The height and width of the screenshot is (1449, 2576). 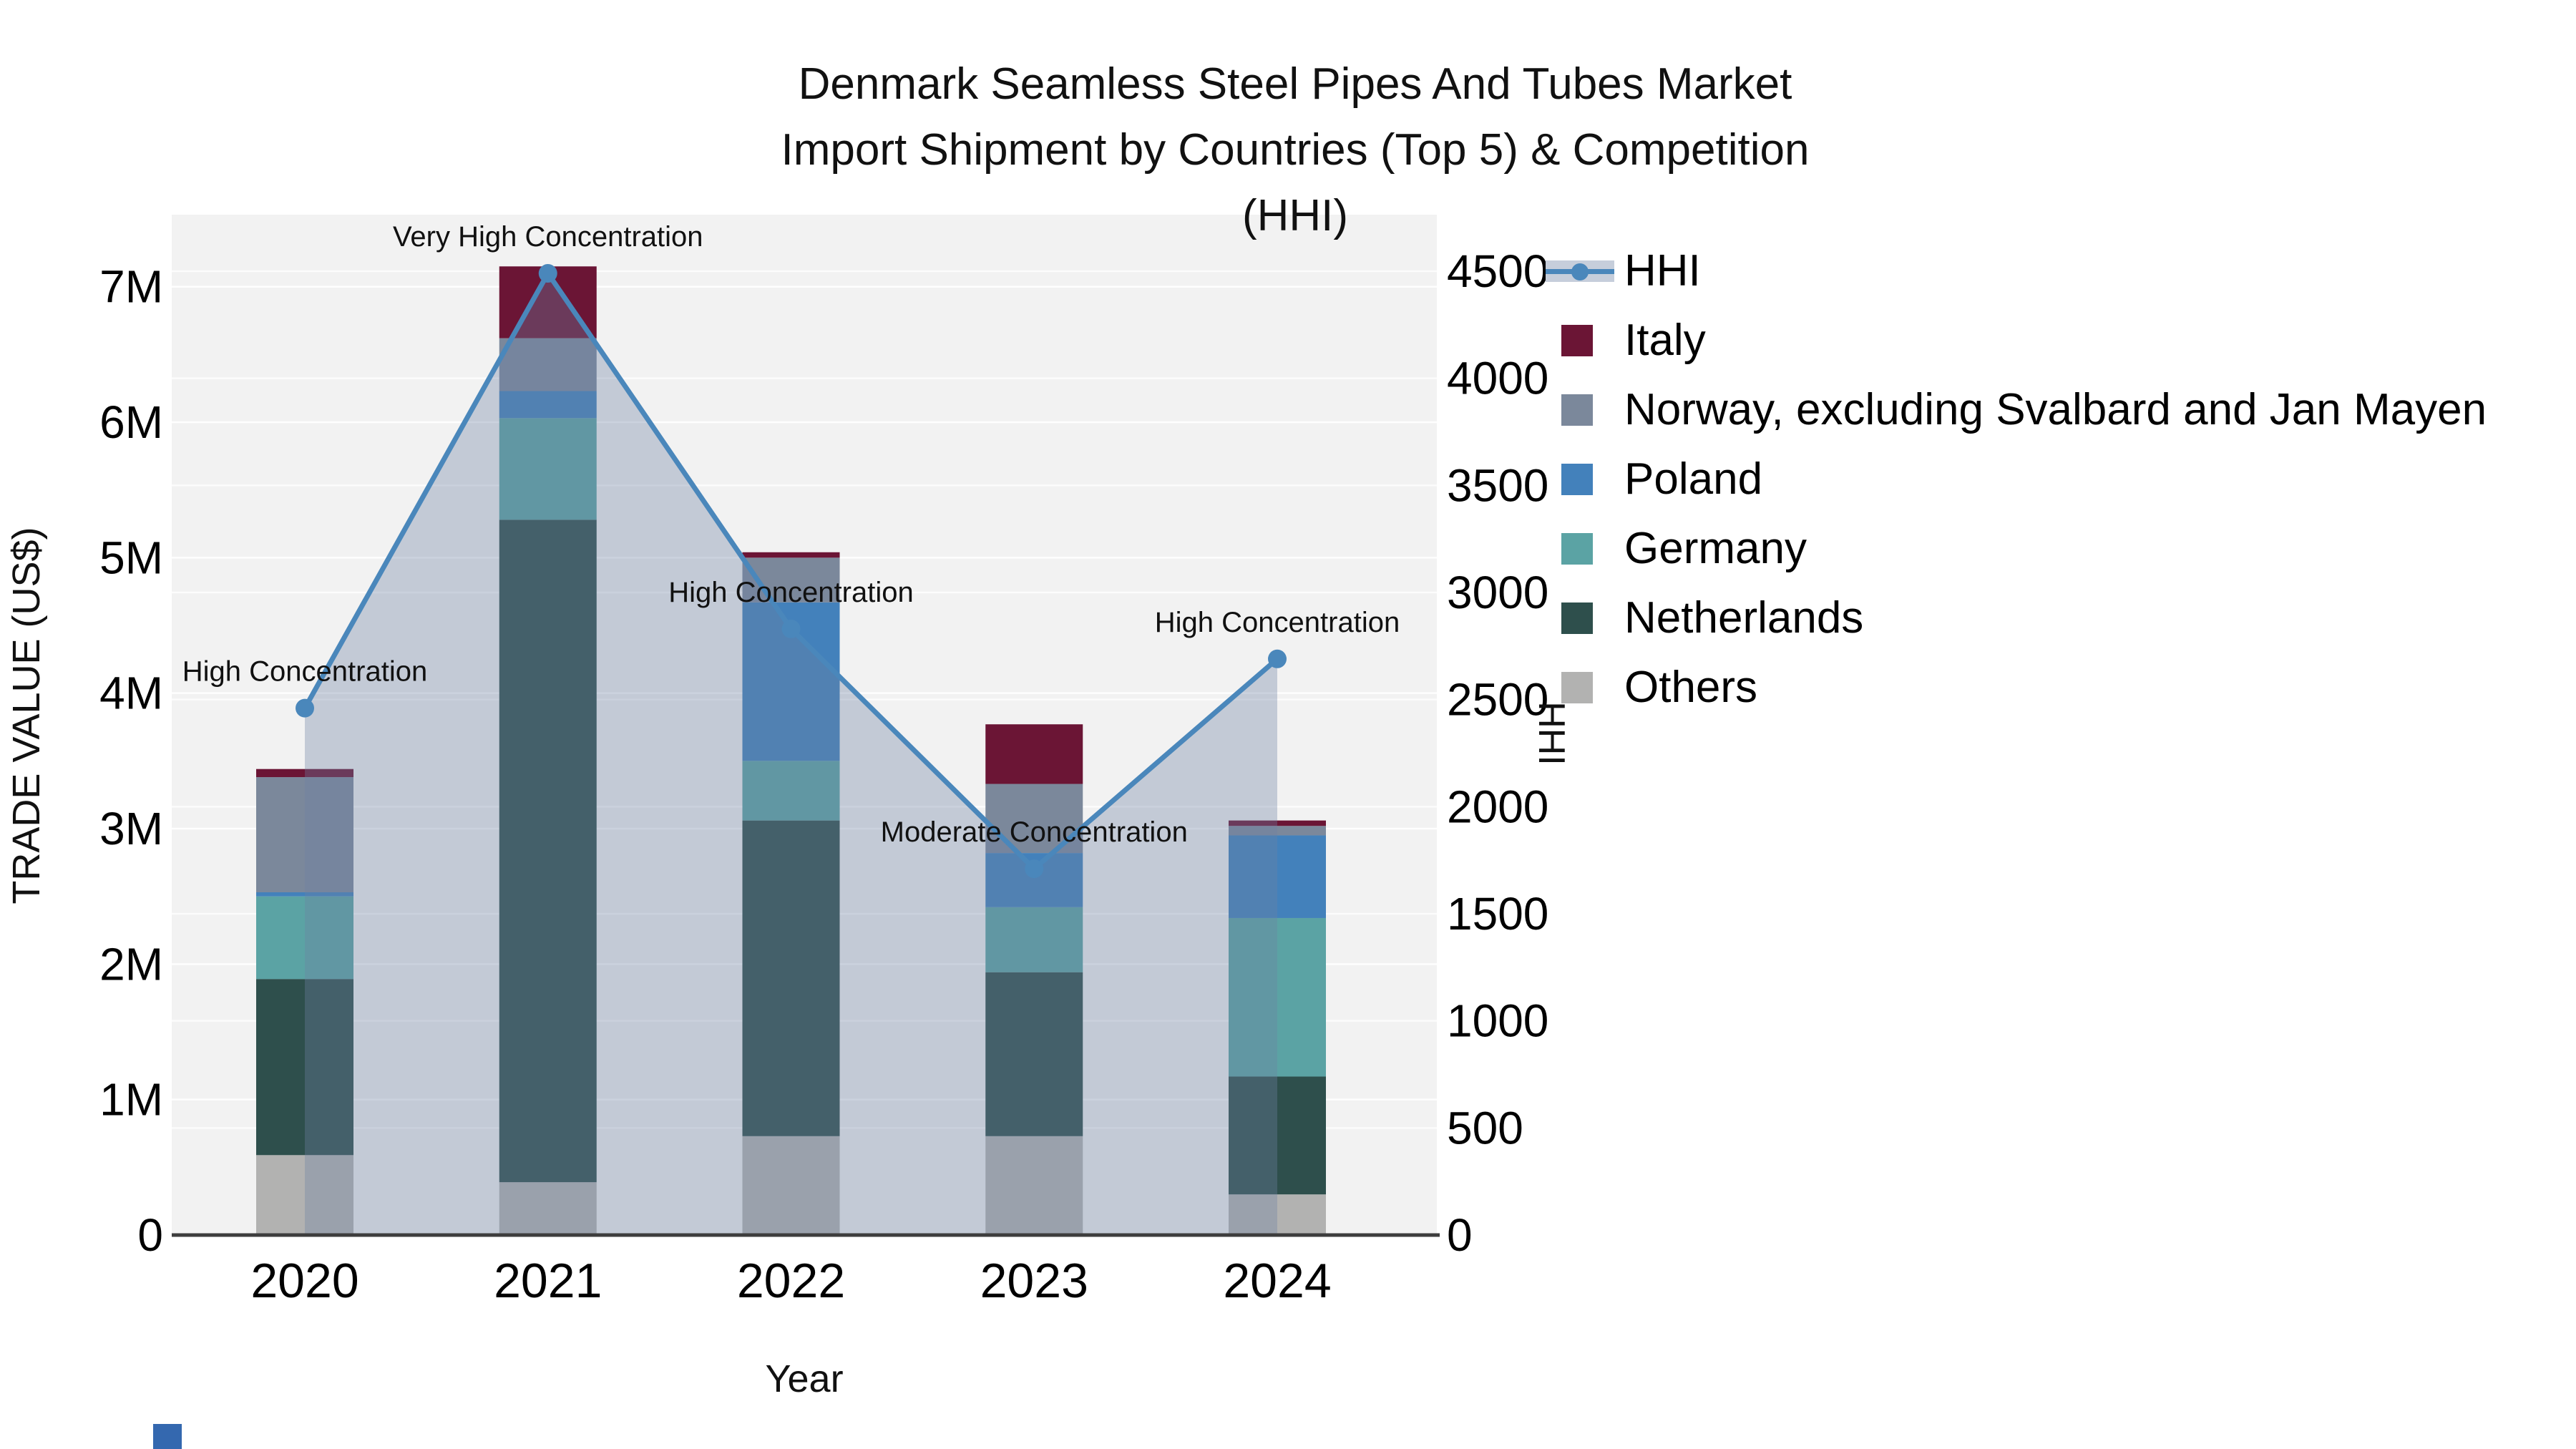 I want to click on annotation-2020: High Concentration, so click(x=304, y=672).